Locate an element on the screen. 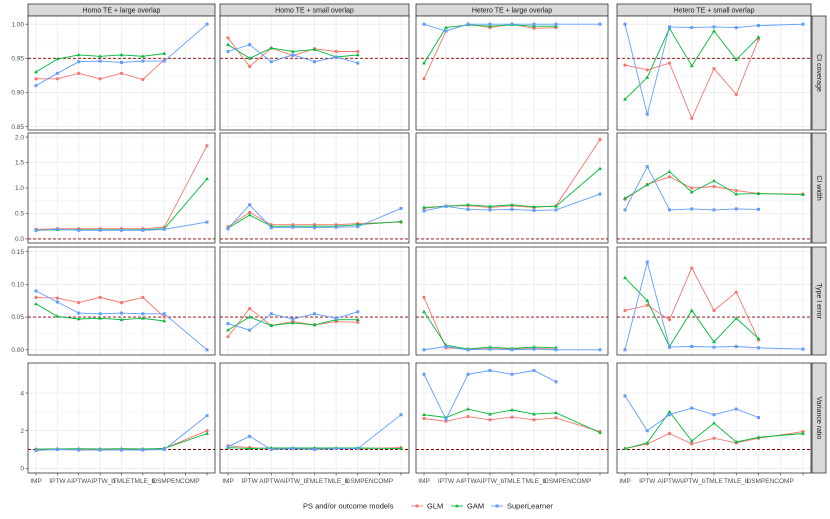 Image resolution: width=830 pixels, height=519 pixels. x-tick-label: TMLE is located at coordinates (512, 481).